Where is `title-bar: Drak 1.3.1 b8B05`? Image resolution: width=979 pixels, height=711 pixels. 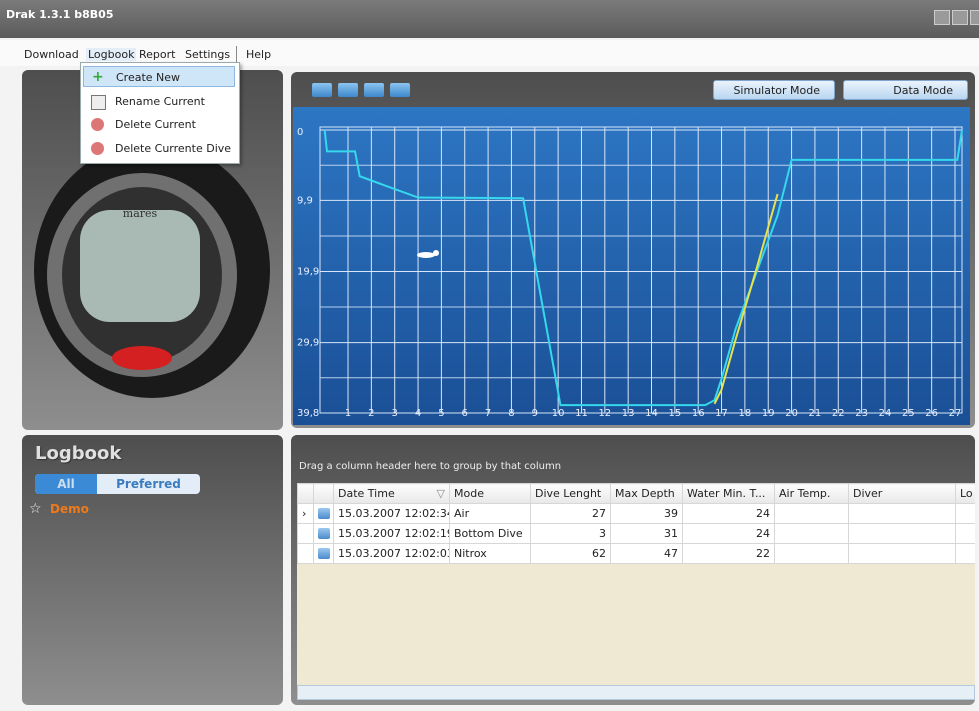 title-bar: Drak 1.3.1 b8B05 is located at coordinates (489, 19).